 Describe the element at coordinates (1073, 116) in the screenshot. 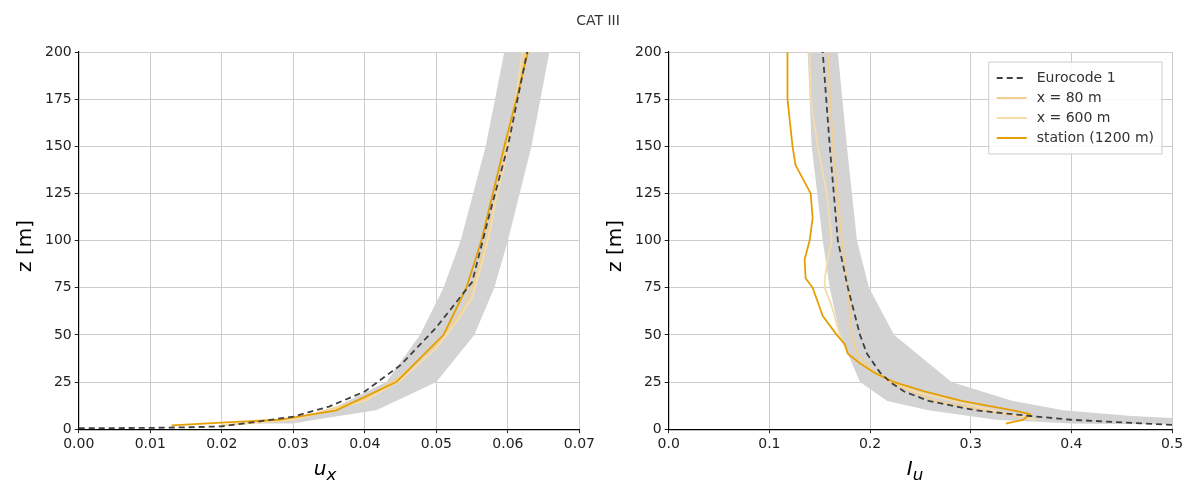

I see `legend-label: x = 600 m` at that location.